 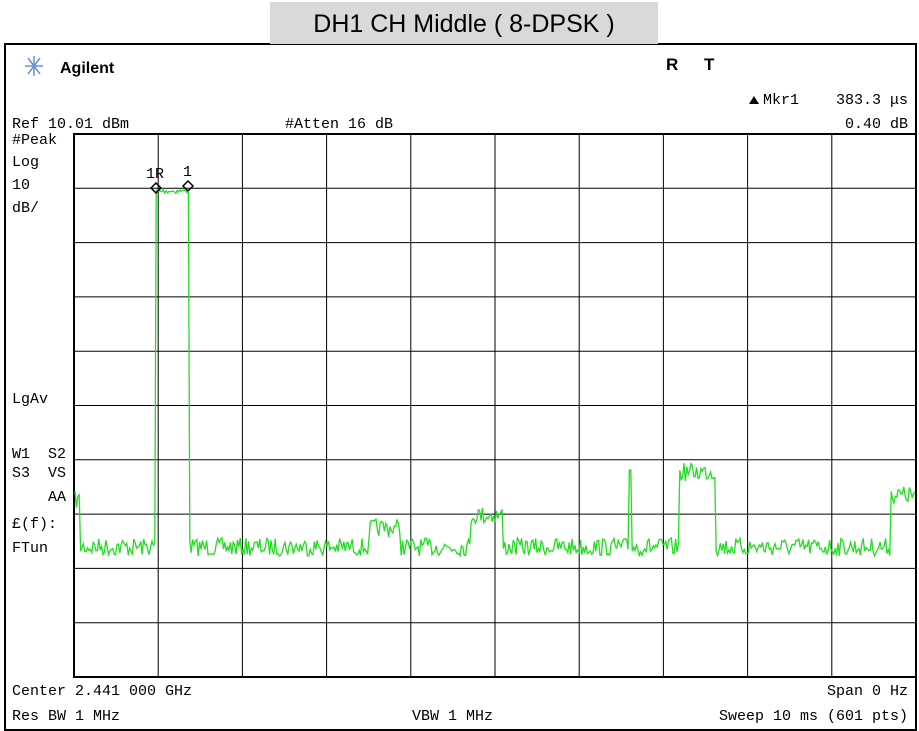 What do you see at coordinates (172, 187) in the screenshot?
I see `trace-markers` at bounding box center [172, 187].